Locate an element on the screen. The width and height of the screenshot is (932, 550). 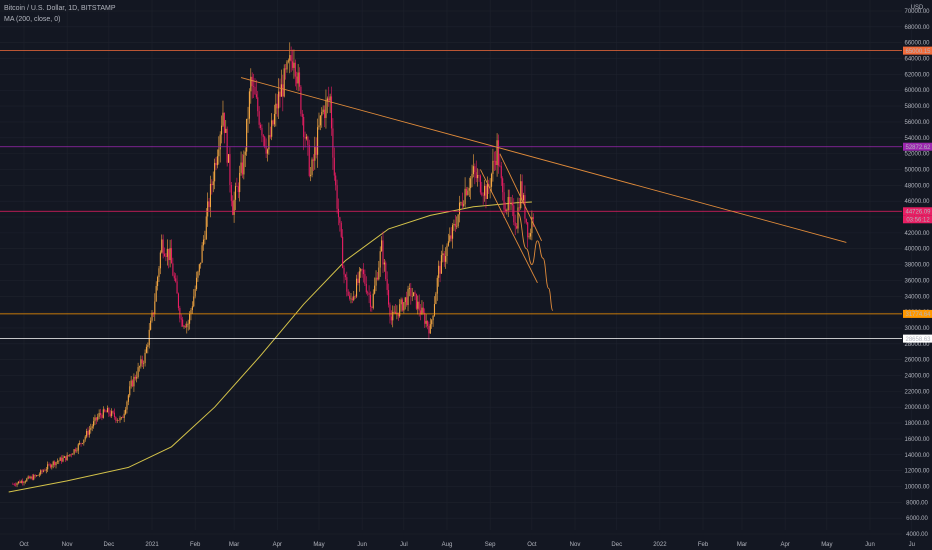
y-tick-label: 10000.00 is located at coordinates (917, 487).